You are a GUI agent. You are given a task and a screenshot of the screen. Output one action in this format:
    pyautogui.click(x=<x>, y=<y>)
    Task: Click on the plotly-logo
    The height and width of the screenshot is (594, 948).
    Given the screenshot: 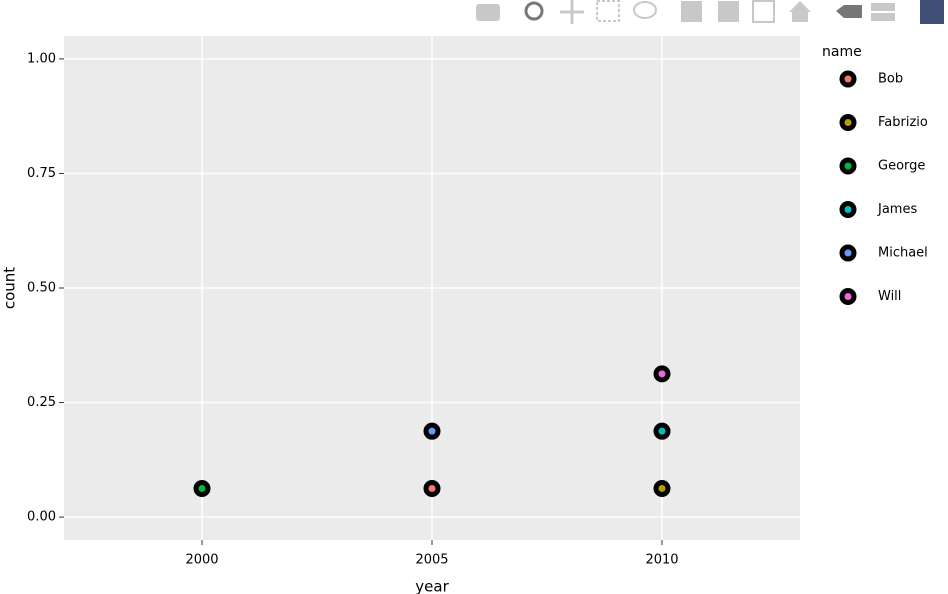 What is the action you would take?
    pyautogui.click(x=932, y=12)
    